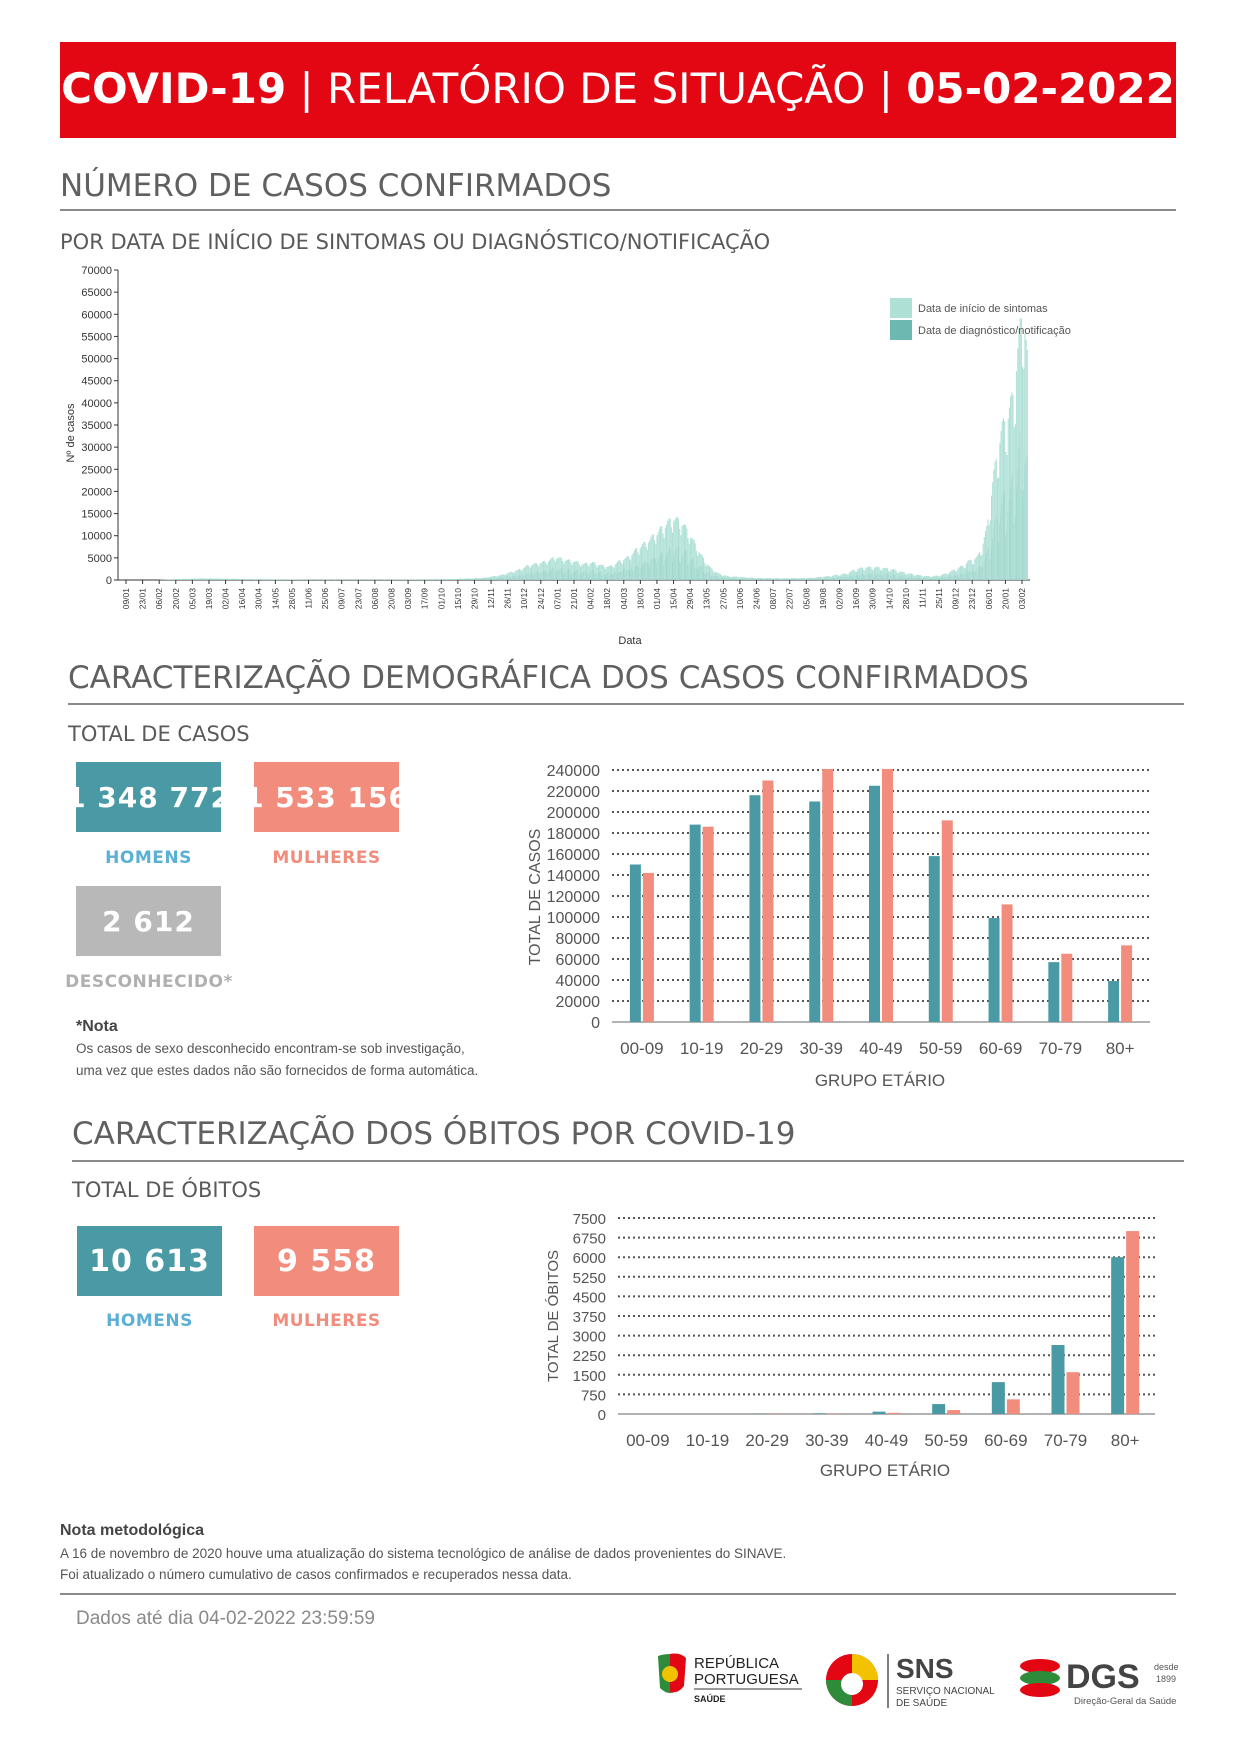 Image resolution: width=1240 pixels, height=1754 pixels. What do you see at coordinates (1125, 1701) in the screenshot?
I see `svg-text: Direção-Geral da Saúde` at bounding box center [1125, 1701].